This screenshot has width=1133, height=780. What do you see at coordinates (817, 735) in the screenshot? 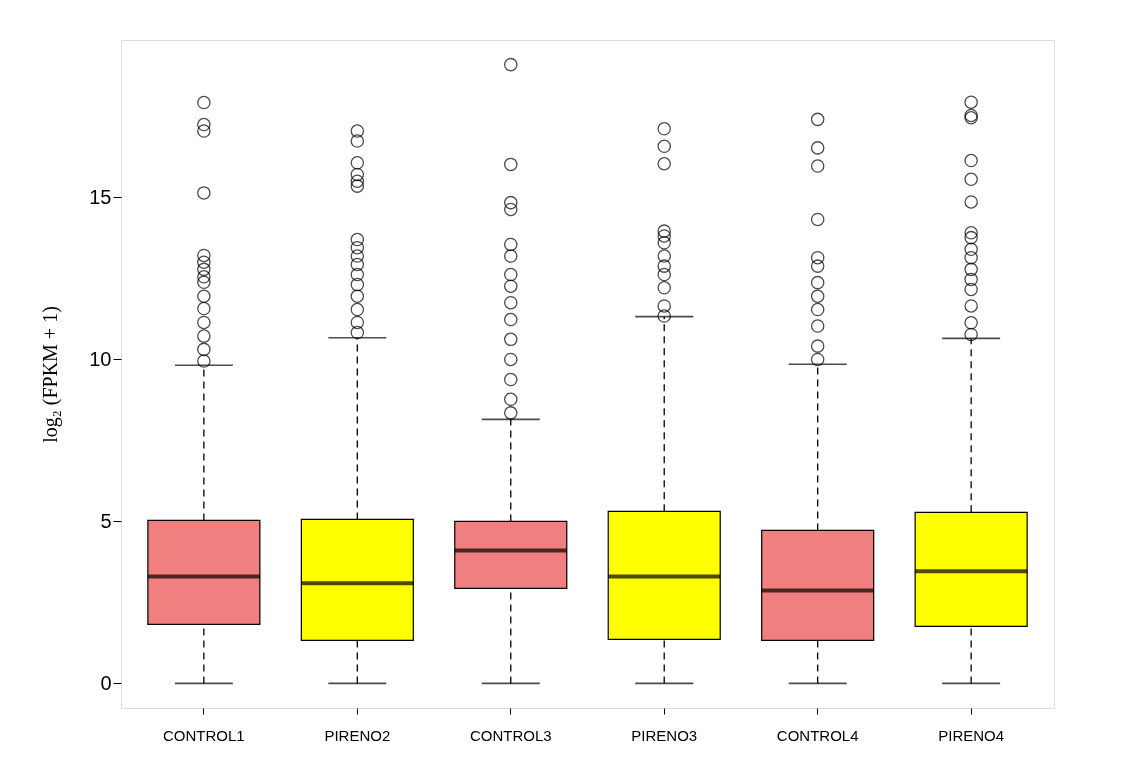
I see `x-tick-label: CONTROL4` at bounding box center [817, 735].